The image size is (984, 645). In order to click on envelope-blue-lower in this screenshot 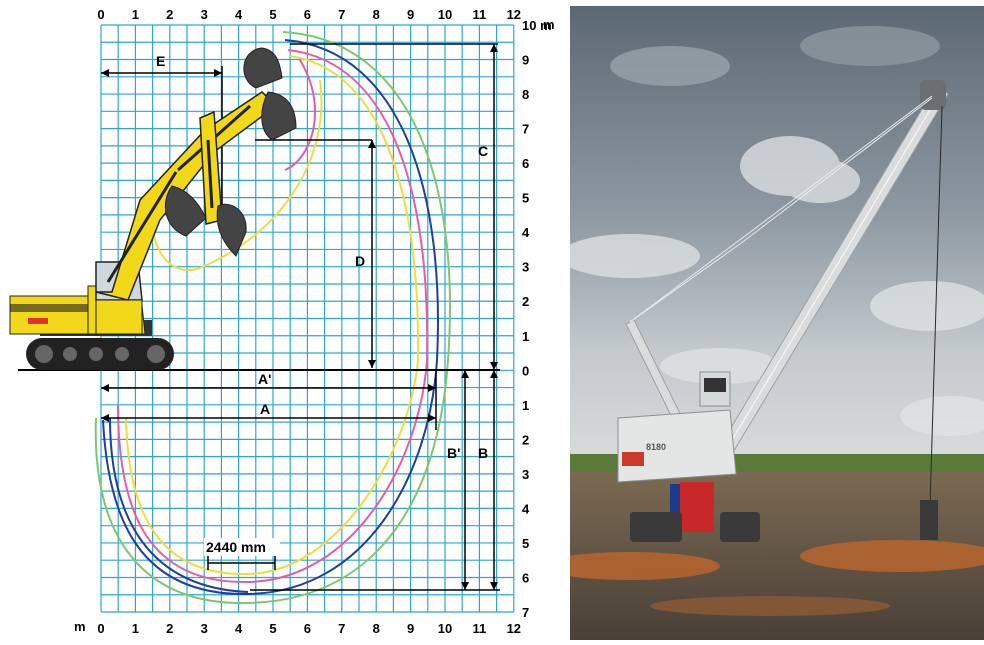, I will do `click(179, 505)`.